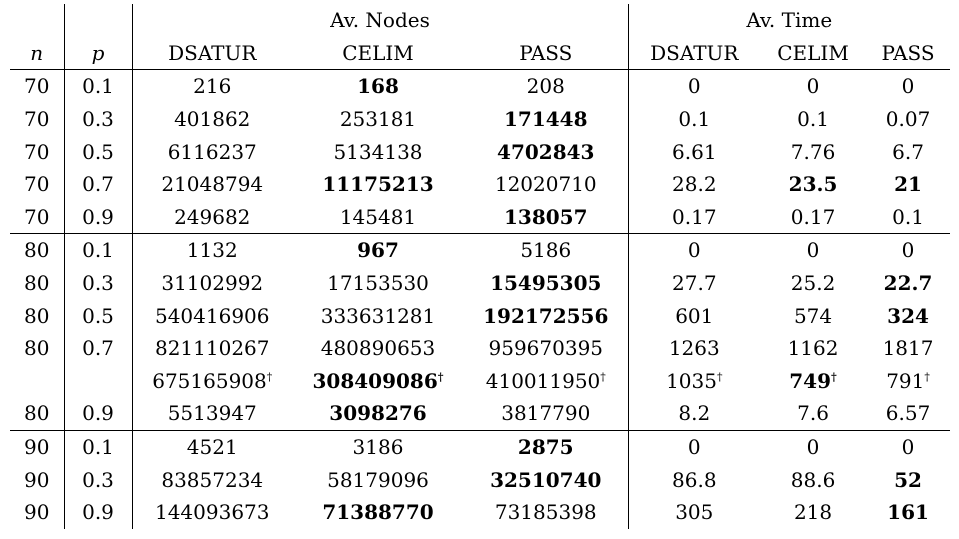 This screenshot has height=539, width=959. I want to click on cell-value: 821110267, so click(212, 348).